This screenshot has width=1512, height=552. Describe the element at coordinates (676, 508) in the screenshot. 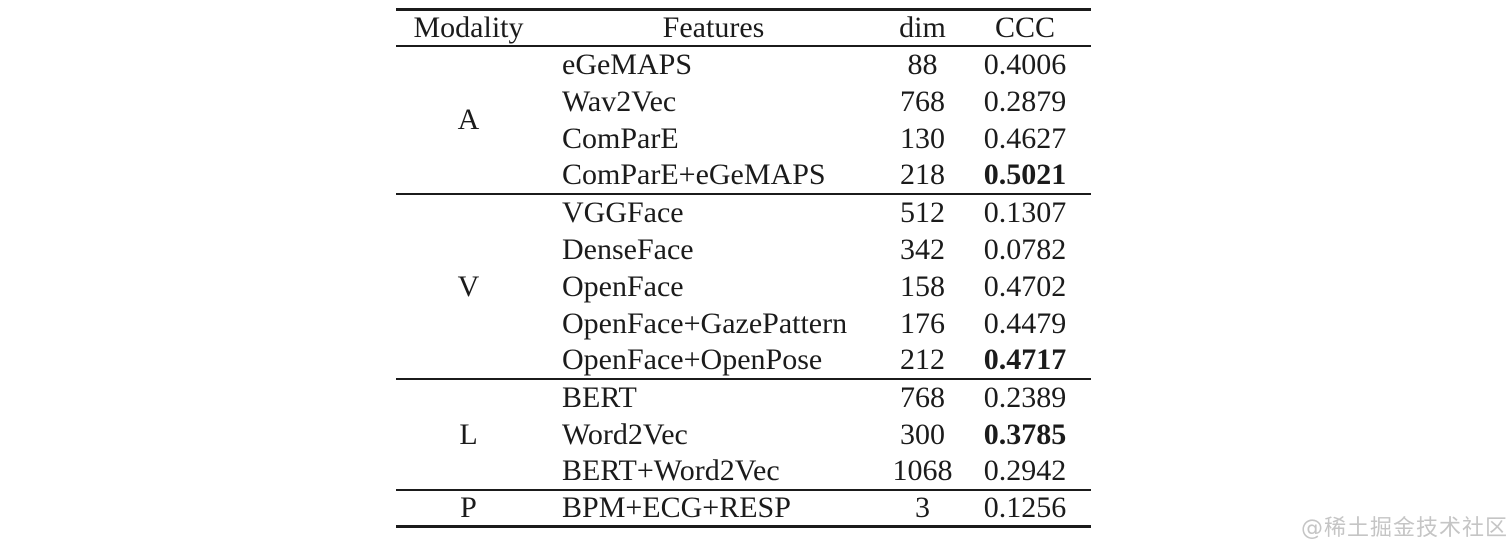

I see `feature-cell: BPM+ECG+RESP` at that location.